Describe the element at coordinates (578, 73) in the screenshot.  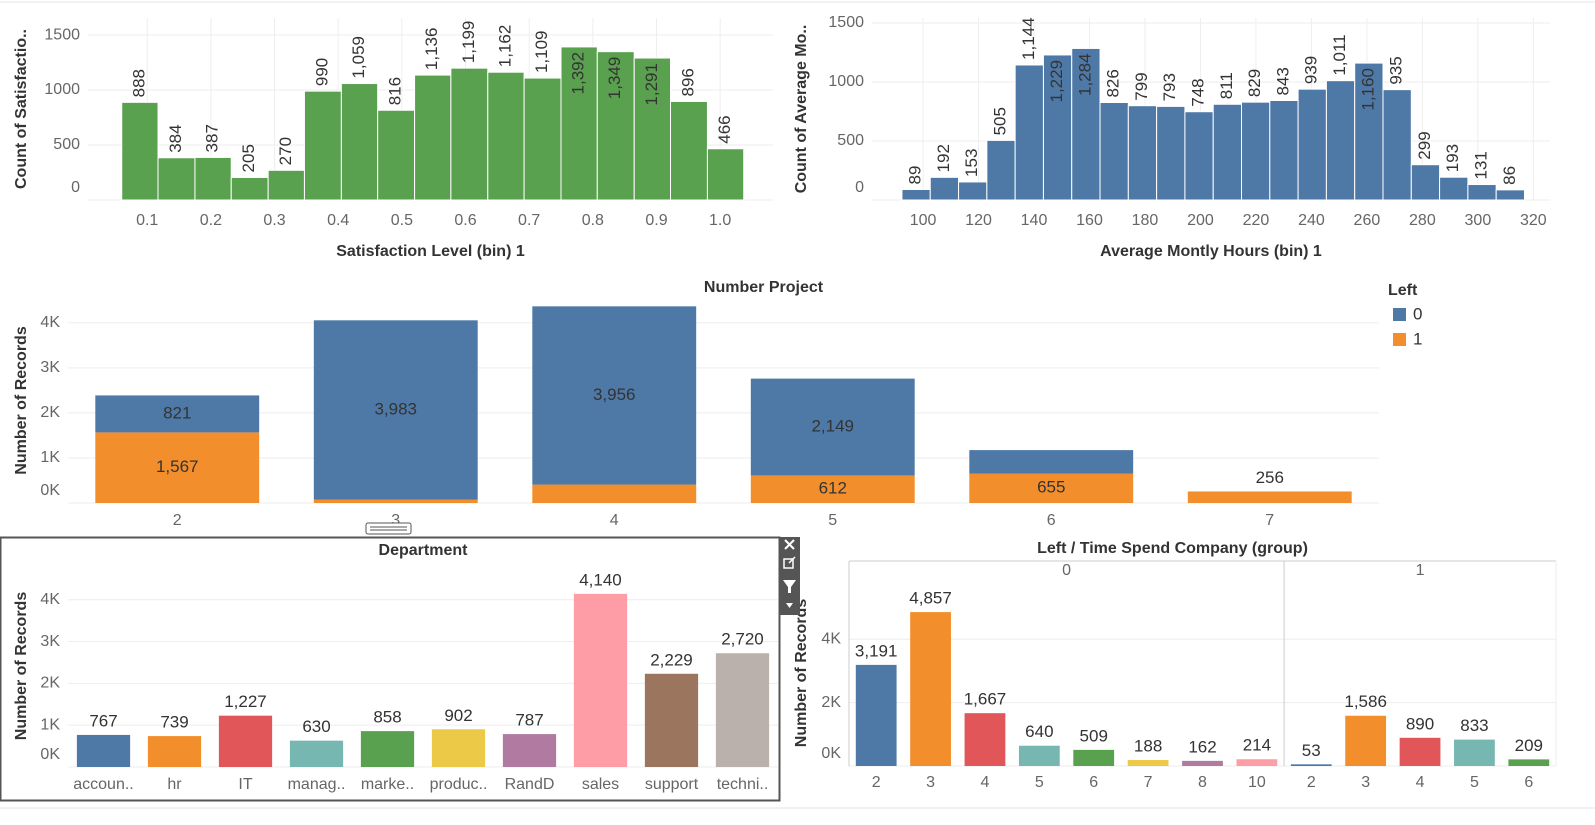
I see `value-label: 1,392` at that location.